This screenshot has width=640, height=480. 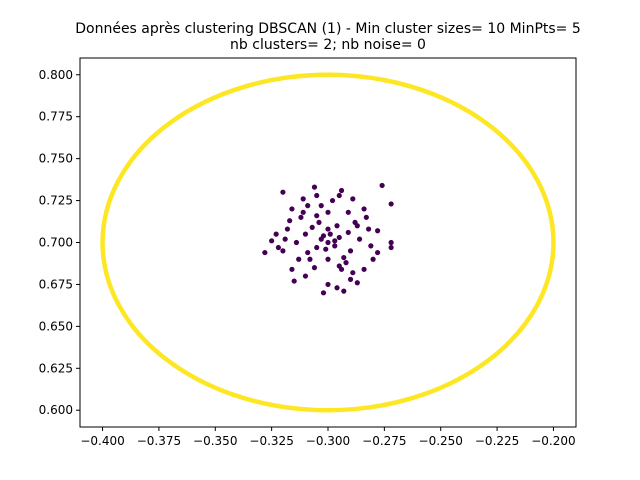 What do you see at coordinates (271, 441) in the screenshot?
I see `x-tick-label: −0.325` at bounding box center [271, 441].